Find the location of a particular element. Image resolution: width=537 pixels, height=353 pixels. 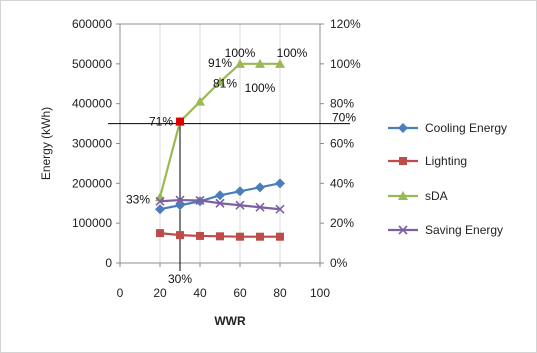

left-tick-label: 600000 is located at coordinates (92, 24).